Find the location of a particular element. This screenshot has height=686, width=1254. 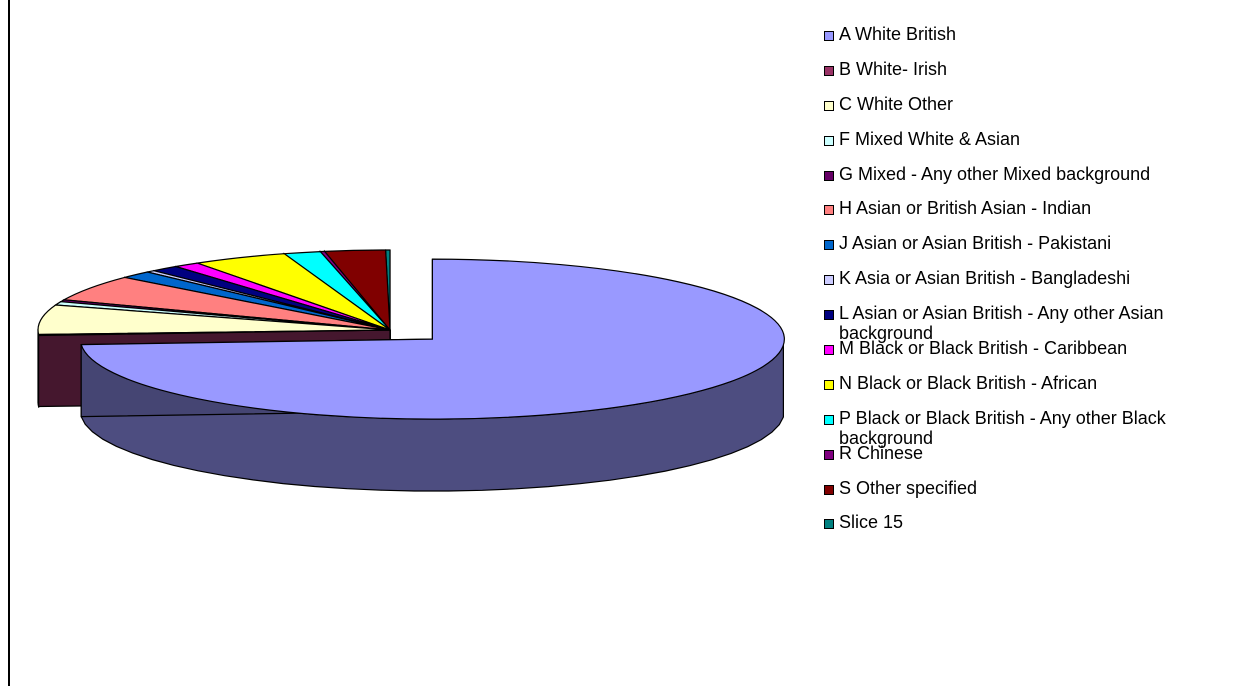

legend-label: F Mixed White & Asian is located at coordinates (930, 138).